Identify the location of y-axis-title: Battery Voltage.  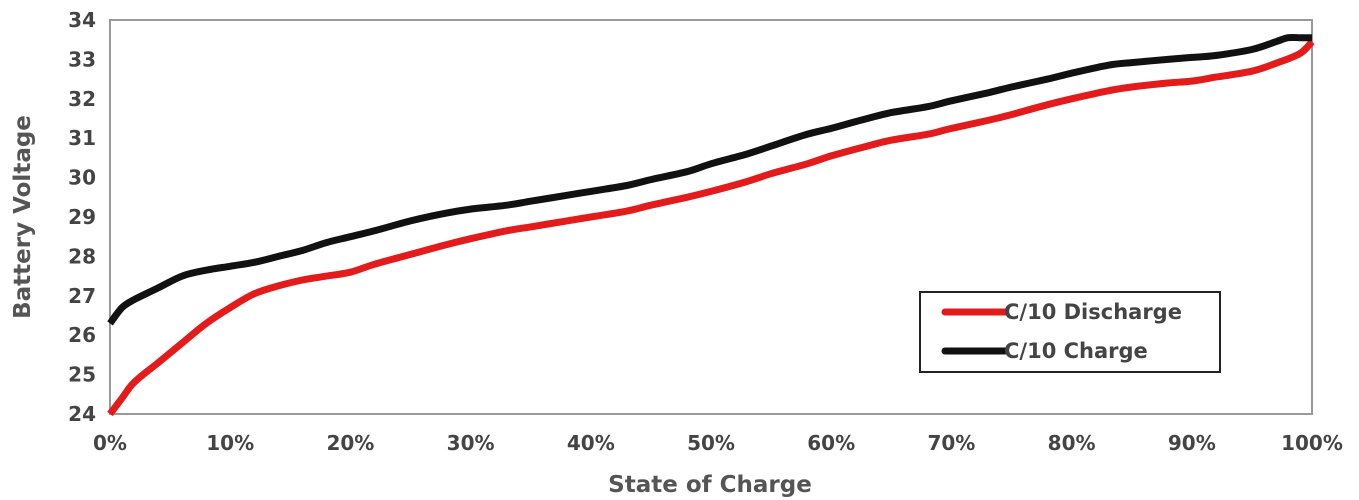
(23, 217).